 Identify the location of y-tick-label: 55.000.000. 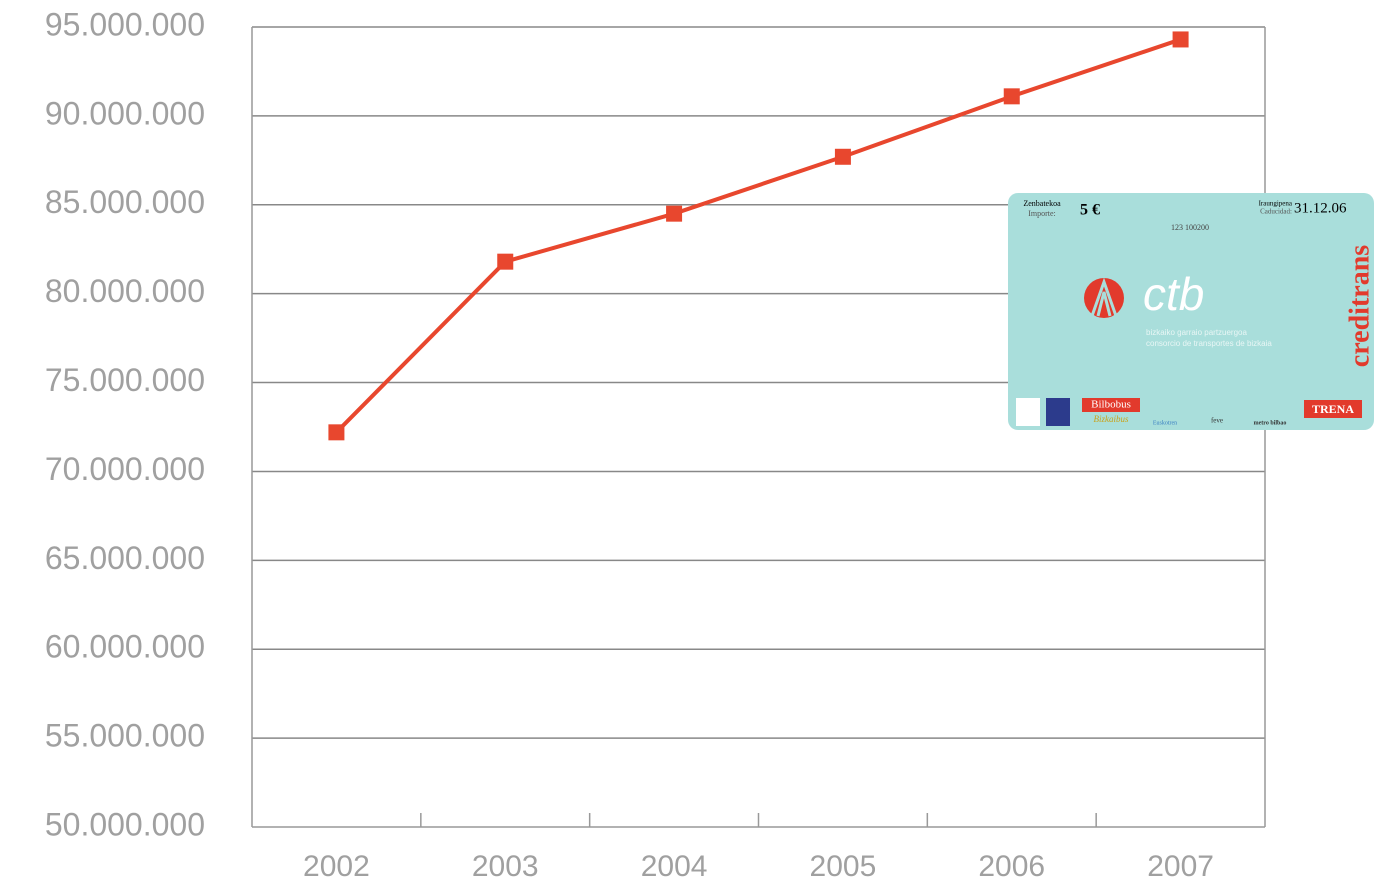
(125, 736).